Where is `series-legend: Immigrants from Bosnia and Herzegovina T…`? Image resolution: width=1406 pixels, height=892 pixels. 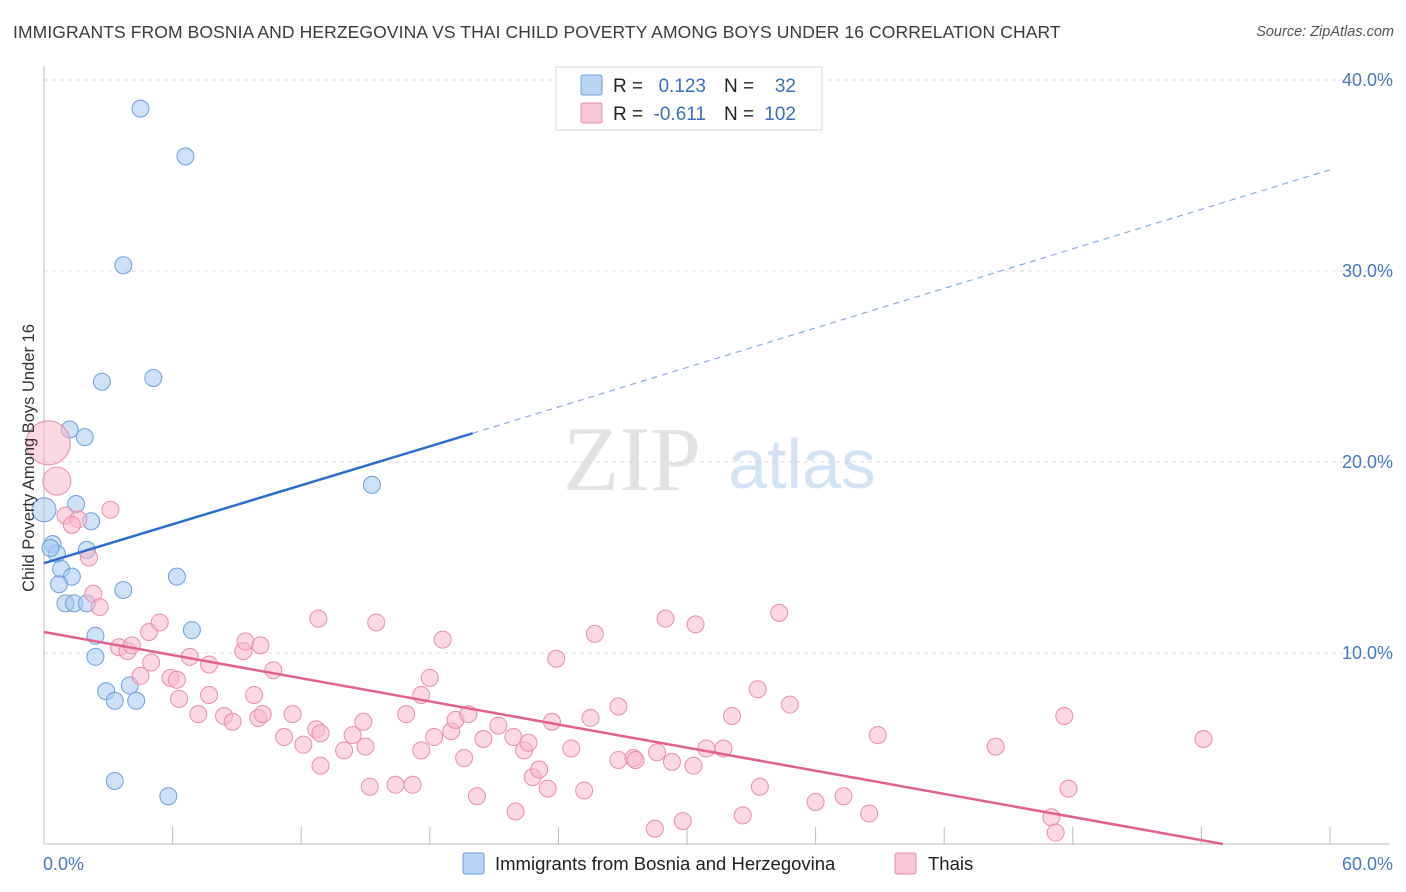
series-legend: Immigrants from Bosnia and Herzegovina T… is located at coordinates (717, 863).